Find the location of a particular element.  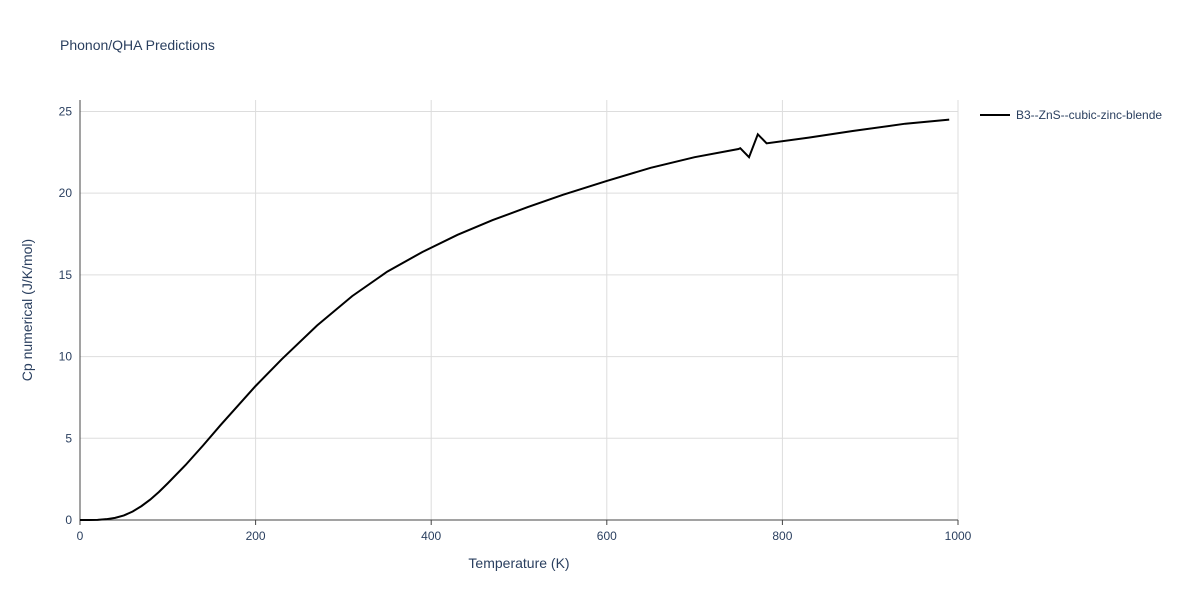

x-tick-label: 200 is located at coordinates (256, 536).